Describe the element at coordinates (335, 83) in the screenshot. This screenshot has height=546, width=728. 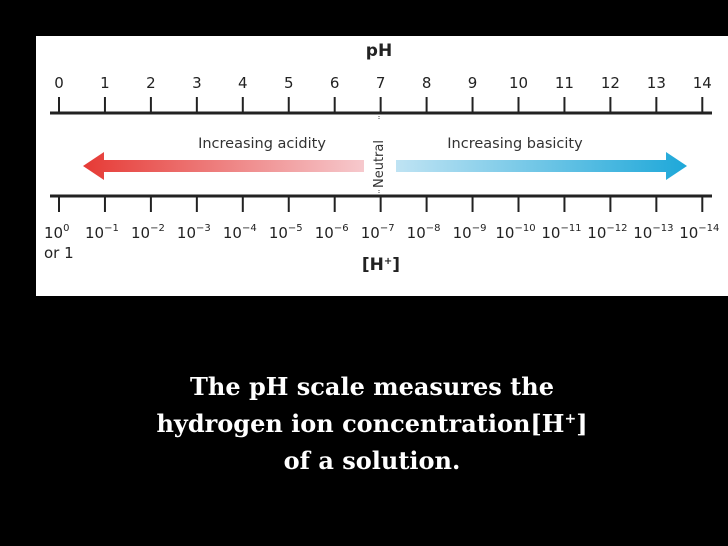
I see `ph-tick-label: 6` at that location.